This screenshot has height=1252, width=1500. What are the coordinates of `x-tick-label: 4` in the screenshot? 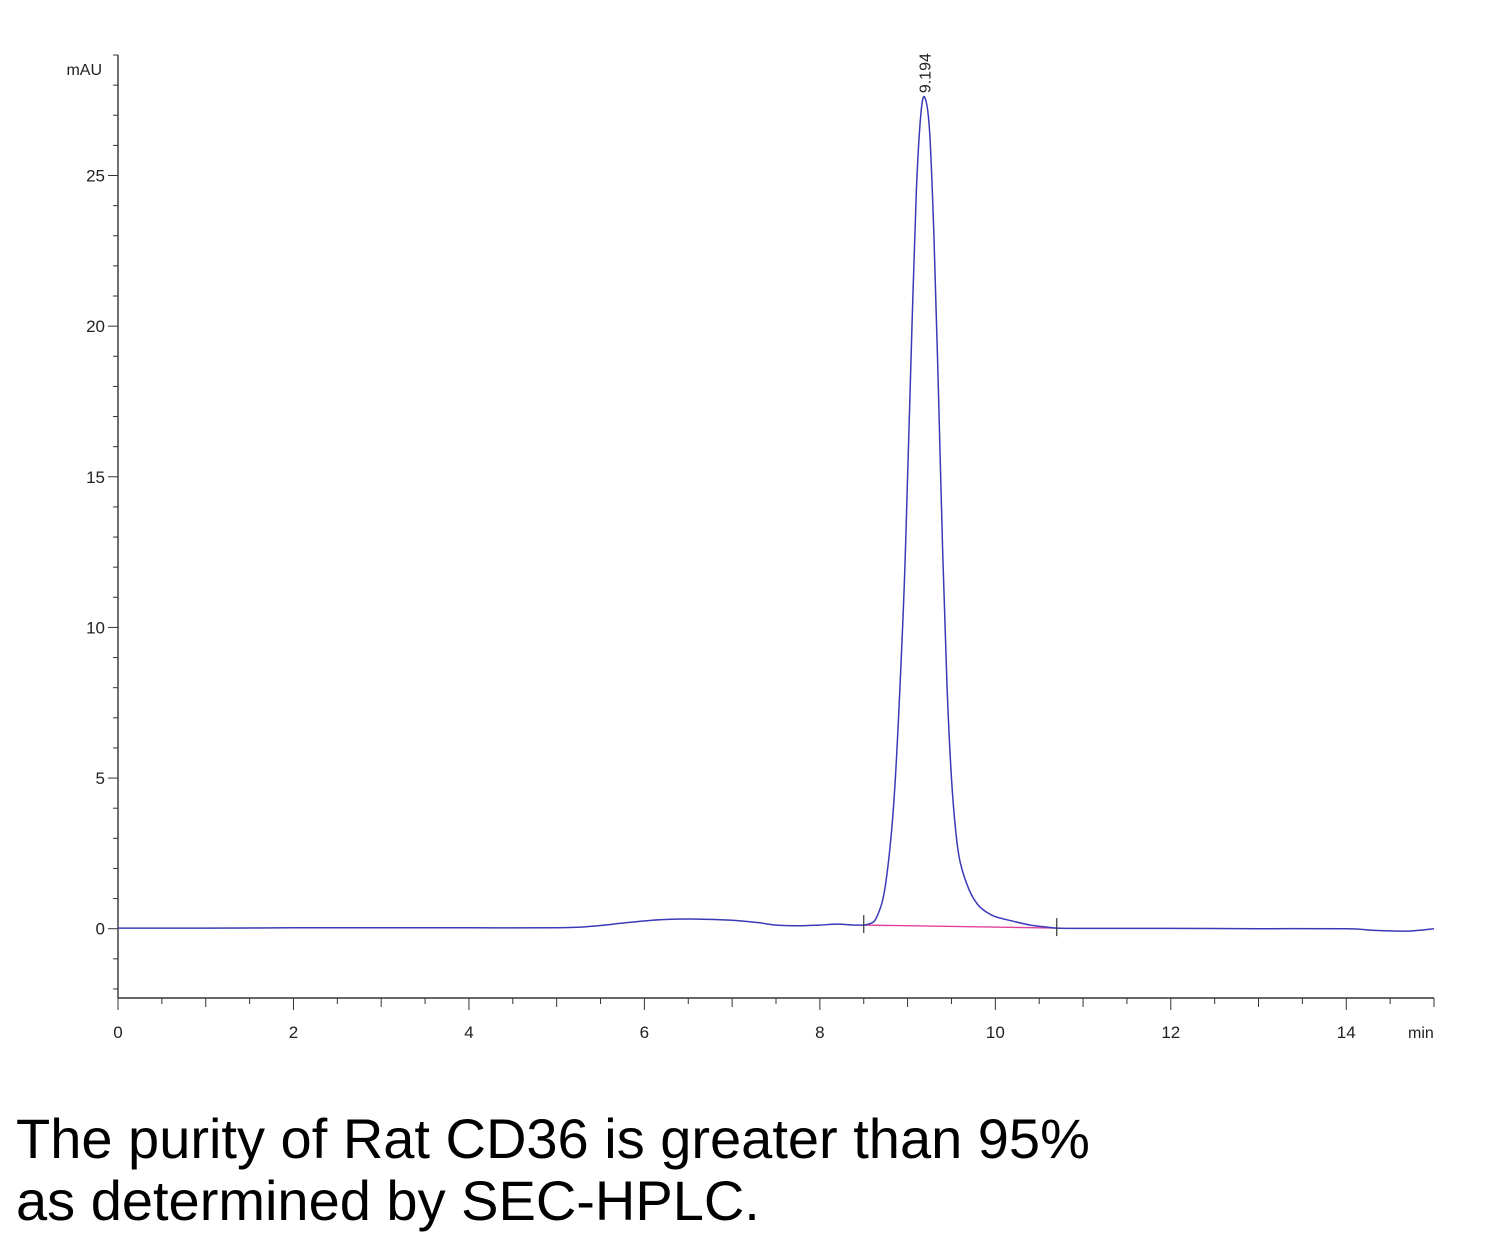 It's located at (468, 1032).